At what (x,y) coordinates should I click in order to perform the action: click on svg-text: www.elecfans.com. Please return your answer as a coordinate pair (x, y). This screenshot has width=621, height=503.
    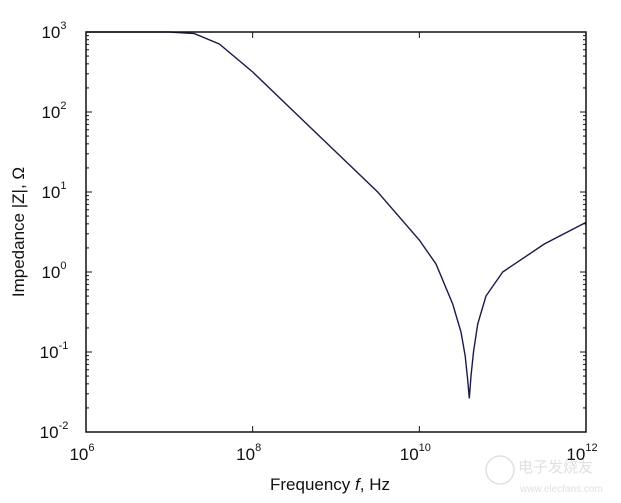
    Looking at the image, I should click on (561, 489).